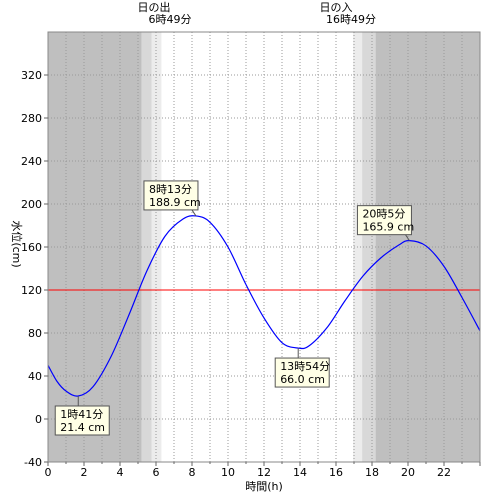 The height and width of the screenshot is (496, 496). I want to click on x-tick-labels: 0 2 4 6 8 10 12 14 16 18 20 22, so click(263, 470).